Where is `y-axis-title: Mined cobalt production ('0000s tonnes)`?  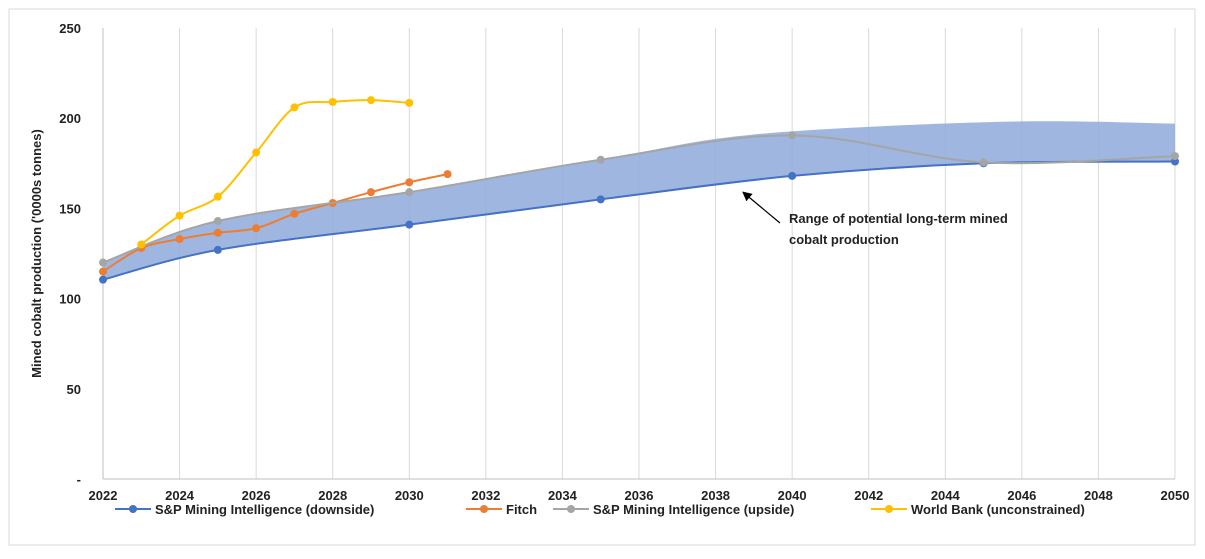
y-axis-title: Mined cobalt production ('0000s tonnes) is located at coordinates (36, 253).